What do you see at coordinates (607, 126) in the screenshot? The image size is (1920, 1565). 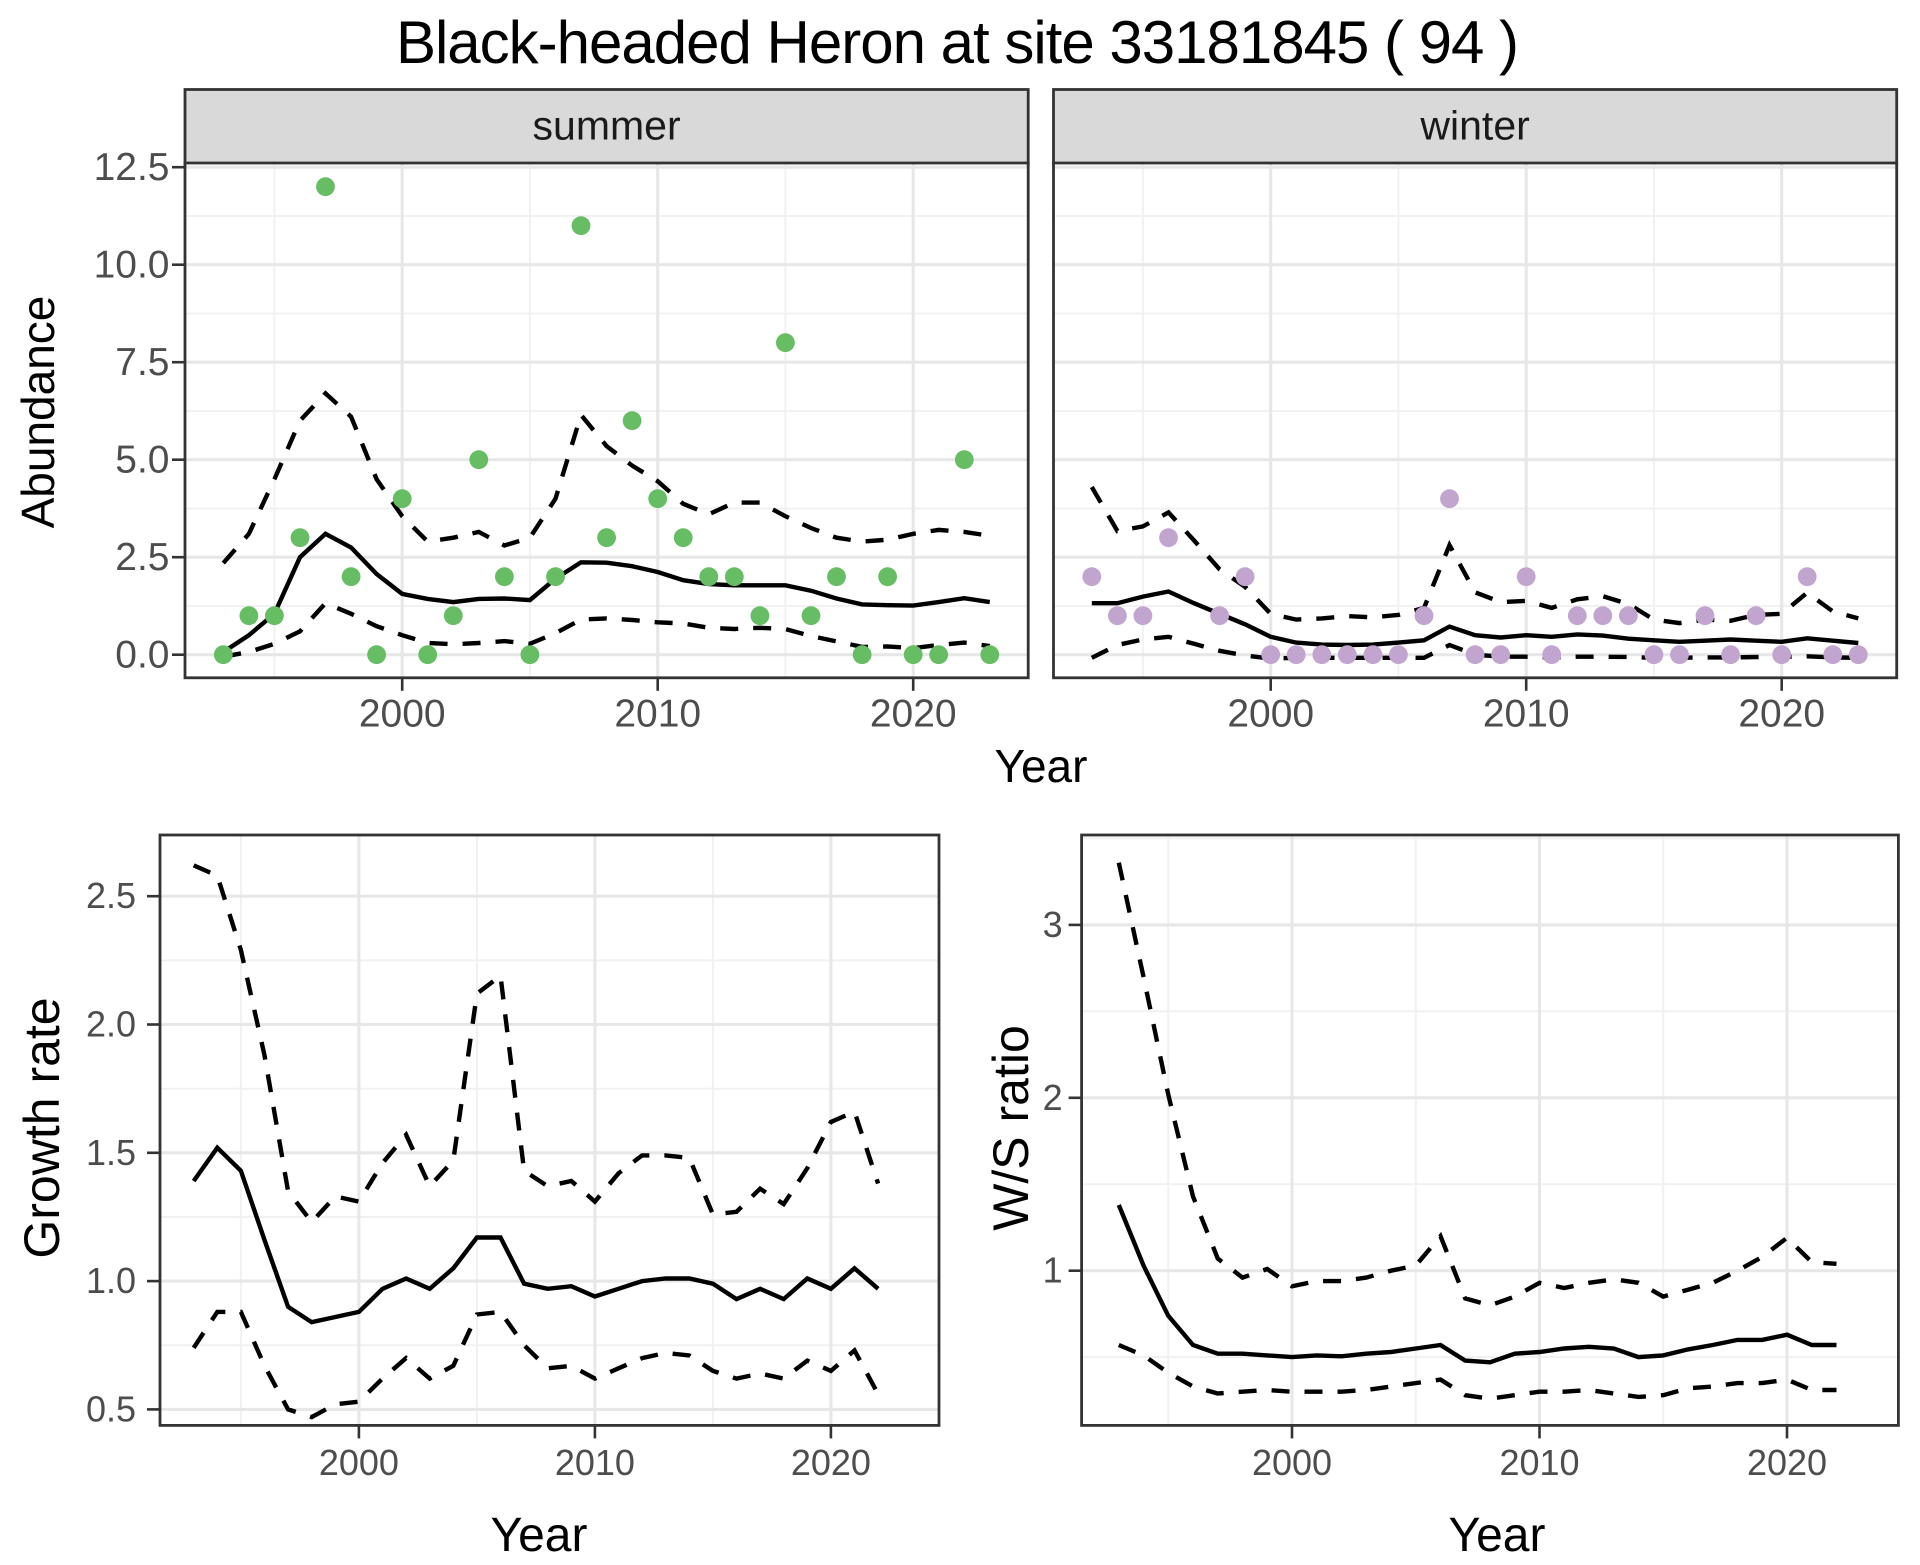 I see `svg-text: summer` at bounding box center [607, 126].